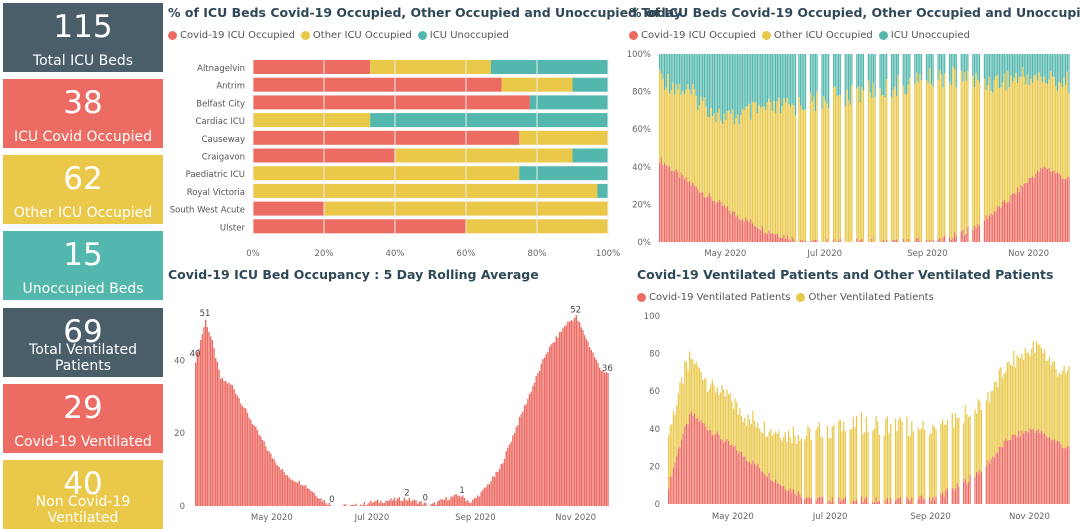 This screenshot has width=1080, height=529. I want to click on kpi-tile: 38 ICU Covid Occupied, so click(83, 113).